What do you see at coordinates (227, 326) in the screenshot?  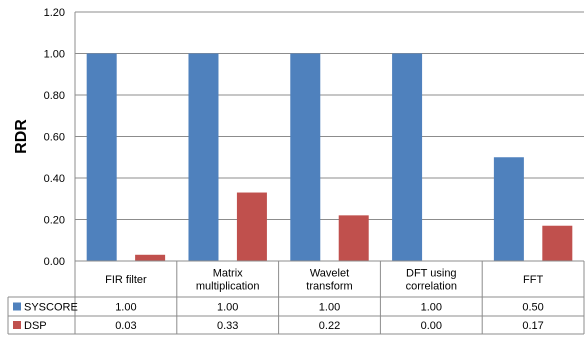 I see `table-cell-value: 0.33` at bounding box center [227, 326].